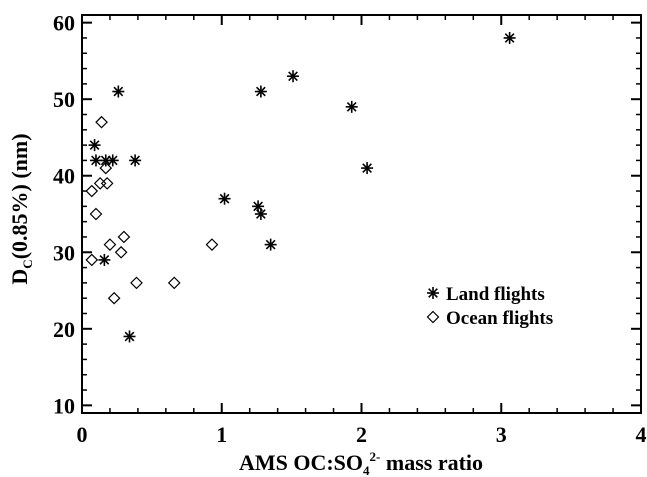 This screenshot has height=477, width=647. I want to click on y-tick-label: 60, so click(64, 23).